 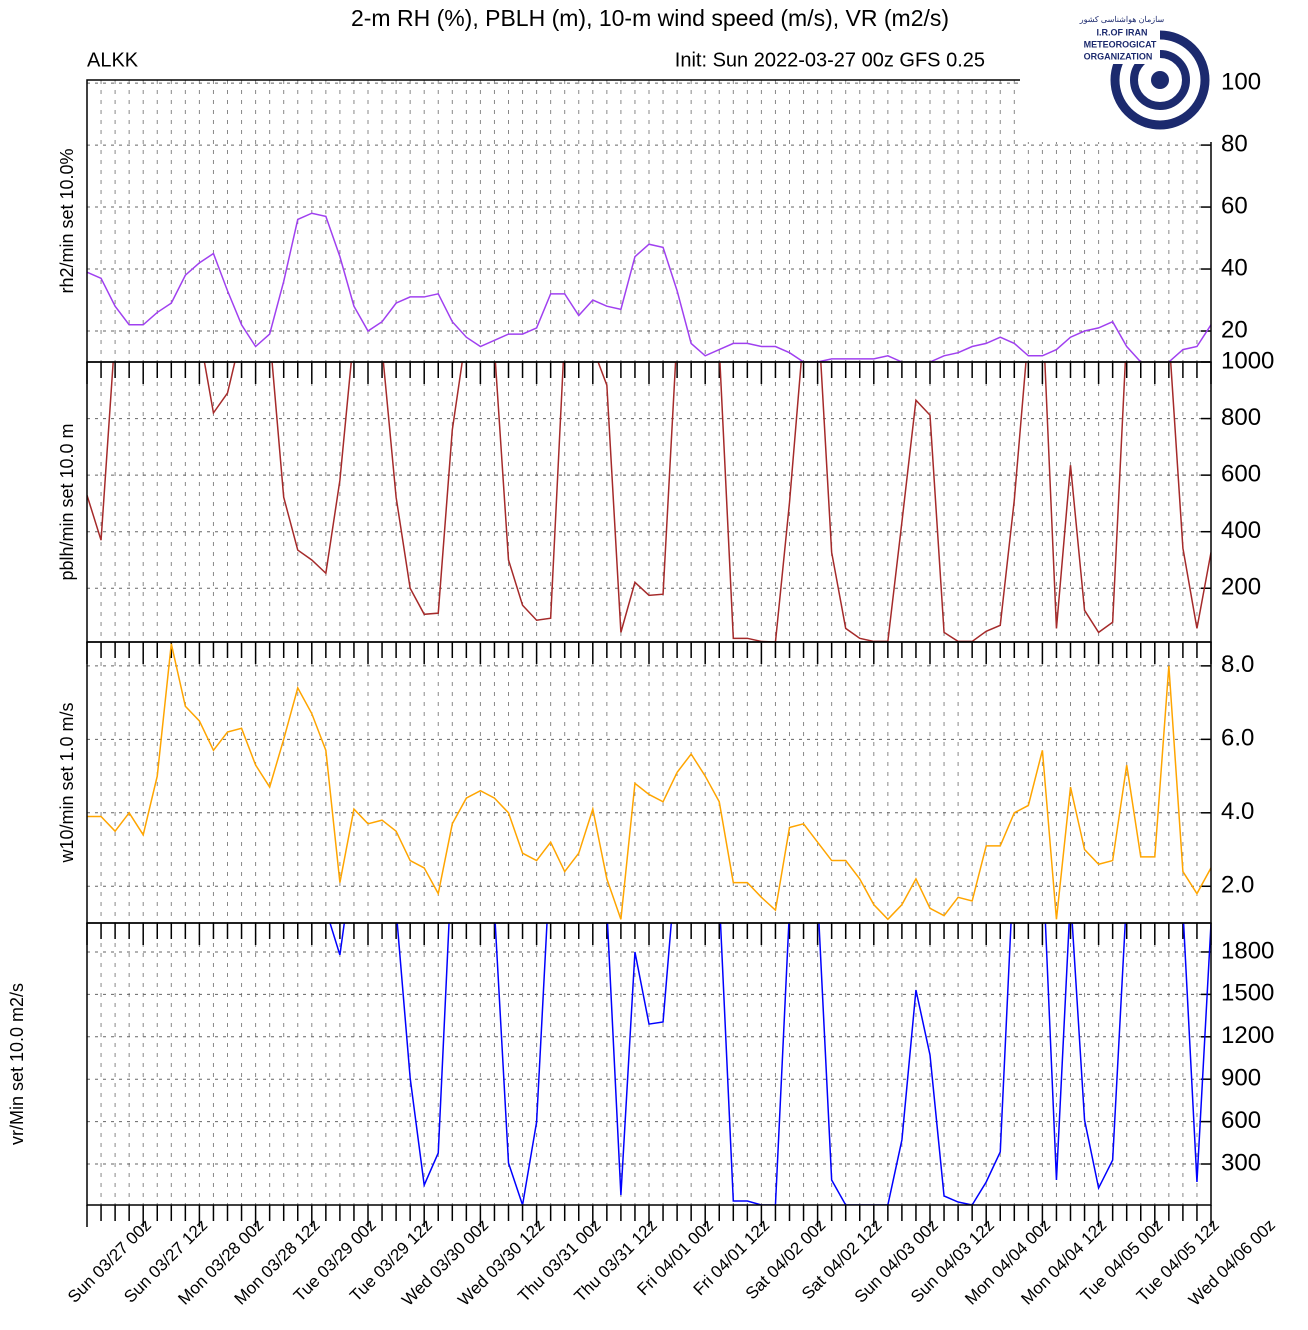 What do you see at coordinates (1120, 44) in the screenshot?
I see `logo-text: METEOROGICAT` at bounding box center [1120, 44].